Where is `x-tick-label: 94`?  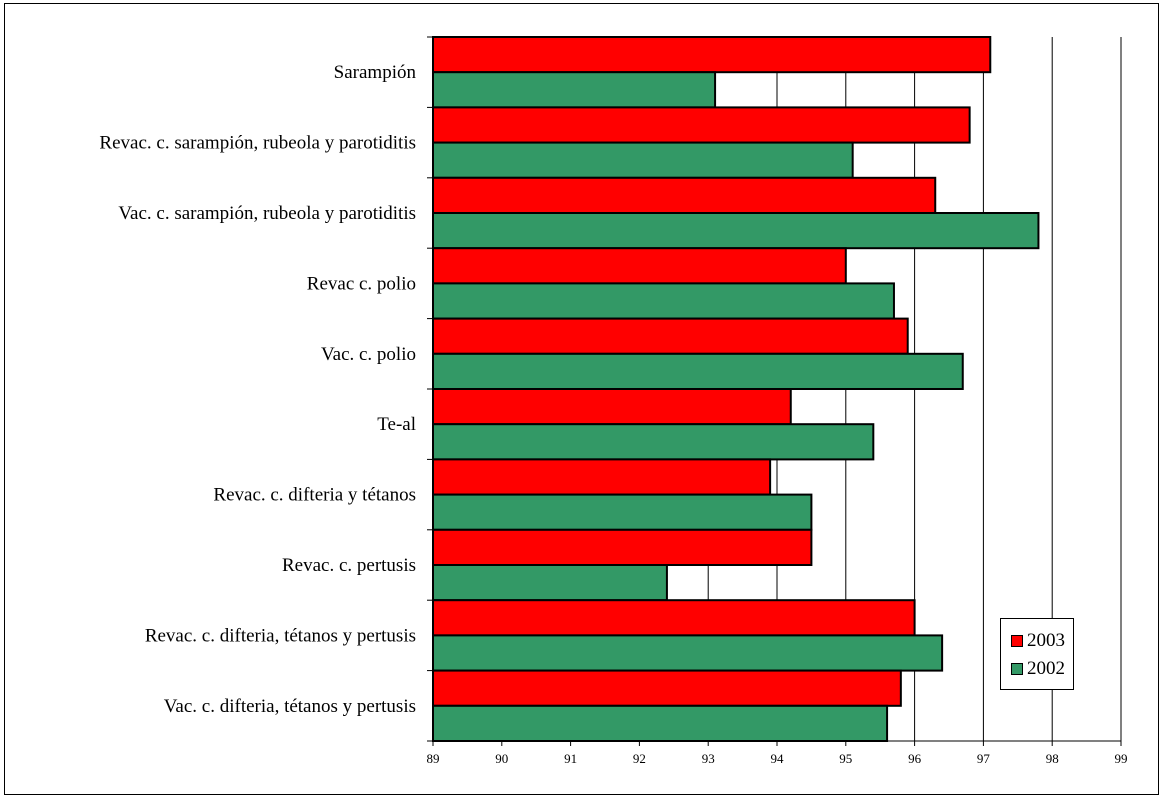 x-tick-label: 94 is located at coordinates (778, 758).